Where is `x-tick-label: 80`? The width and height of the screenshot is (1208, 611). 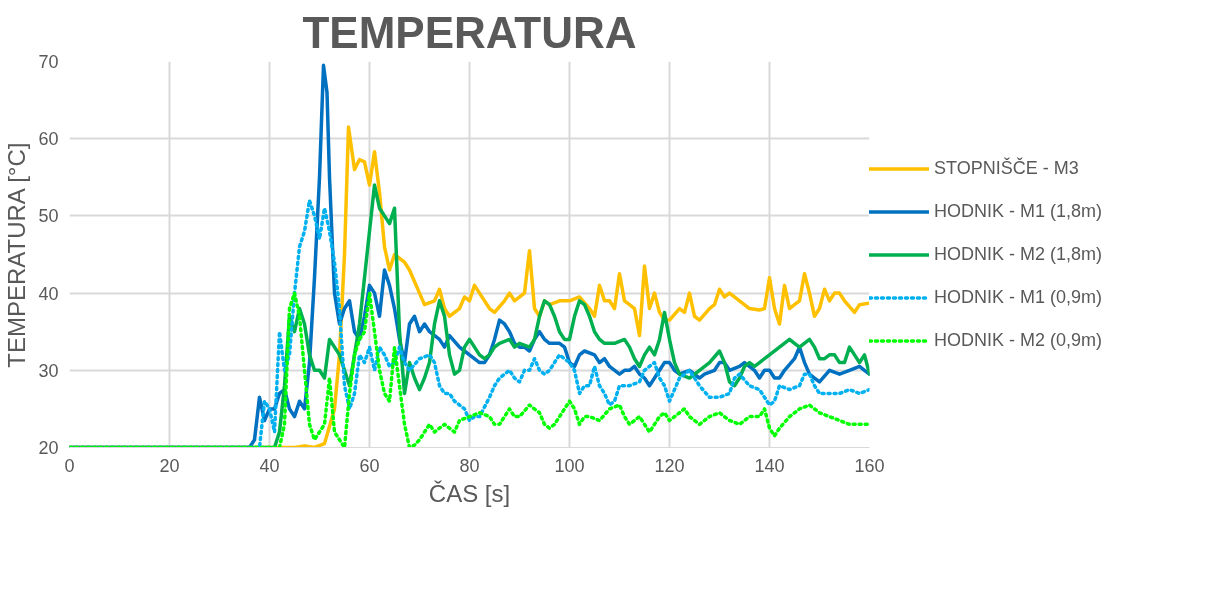 x-tick-label: 80 is located at coordinates (469, 465).